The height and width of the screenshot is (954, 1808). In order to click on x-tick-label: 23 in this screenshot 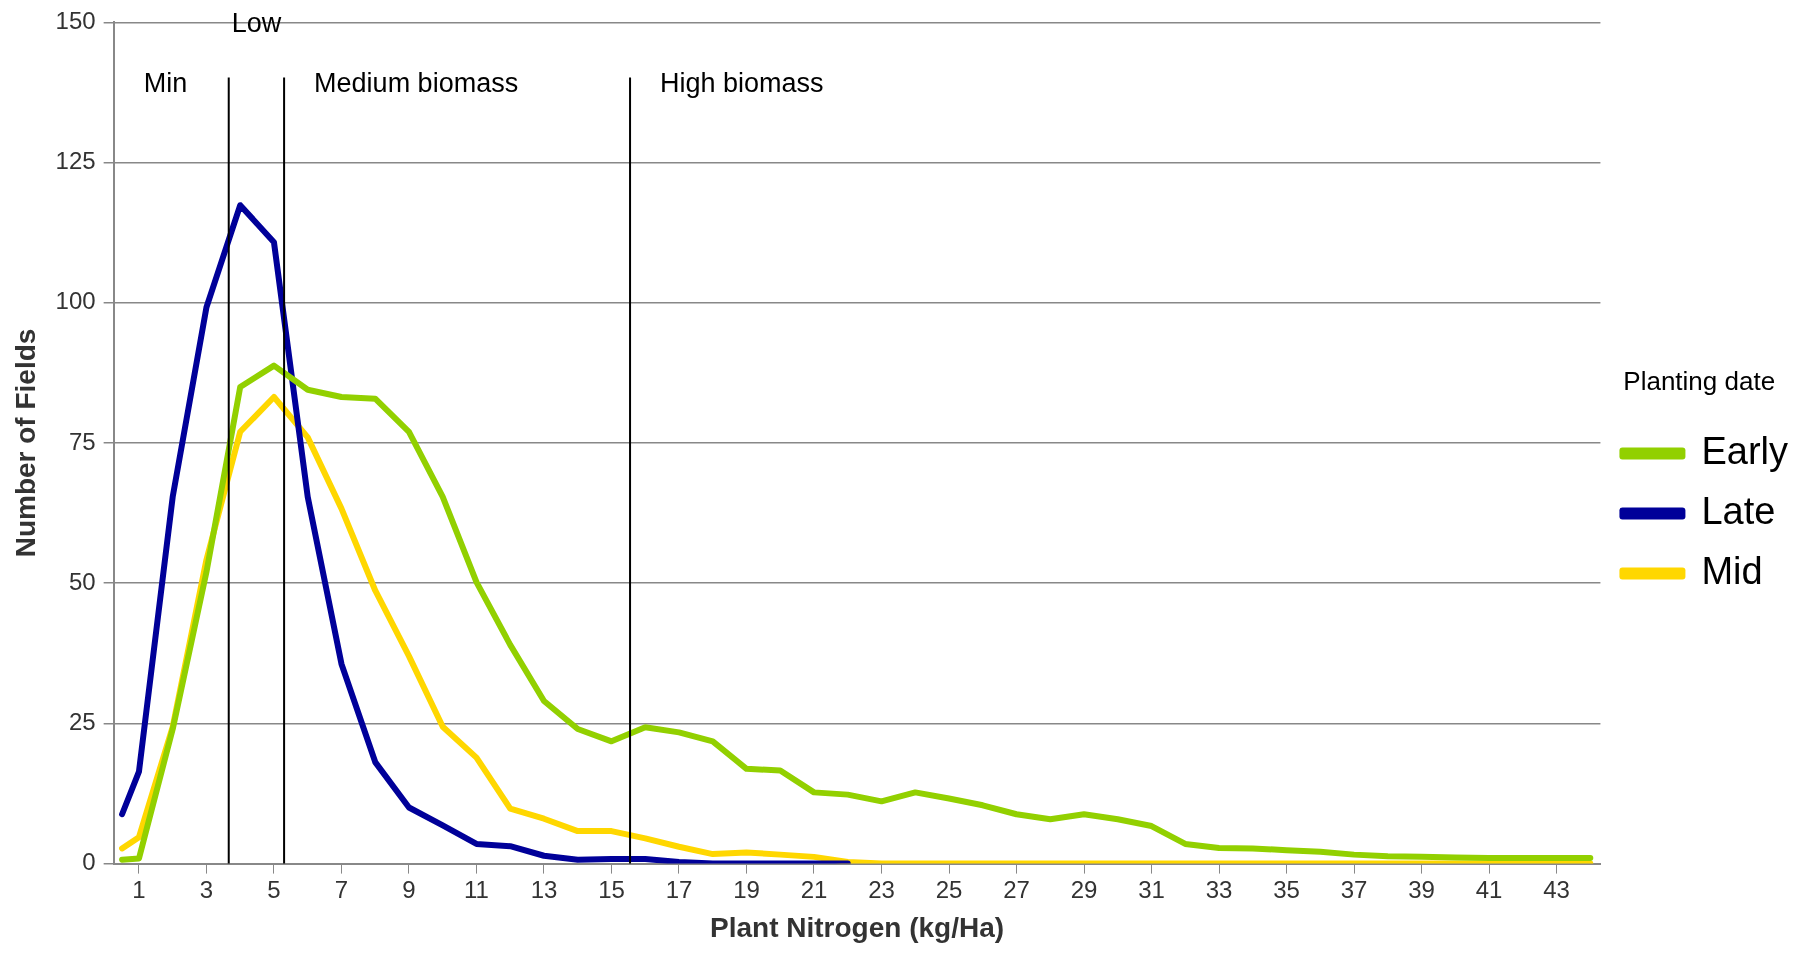, I will do `click(881, 889)`.